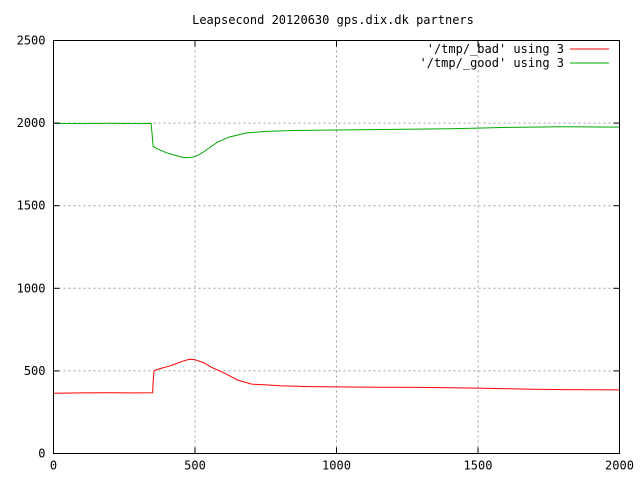 This screenshot has height=480, width=640. I want to click on legend-label-good: '/tmp/_good' using 3, so click(492, 63).